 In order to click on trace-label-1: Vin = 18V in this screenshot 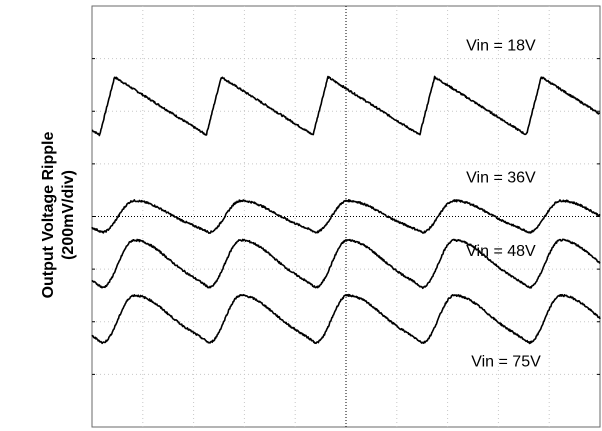, I will do `click(501, 46)`.